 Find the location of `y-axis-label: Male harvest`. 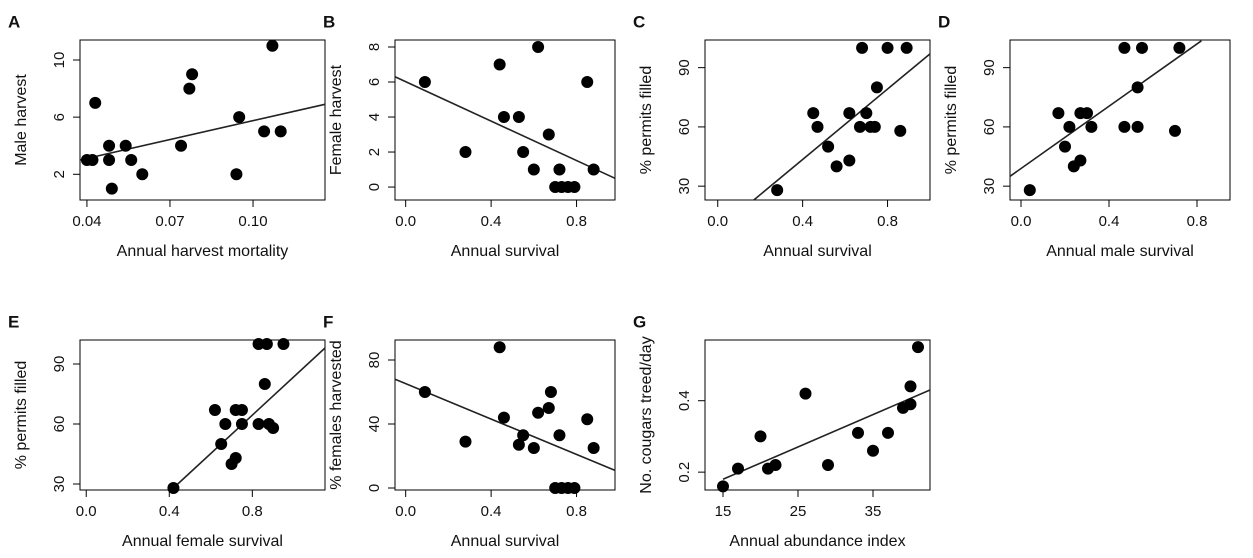

y-axis-label: Male harvest is located at coordinates (21, 120).